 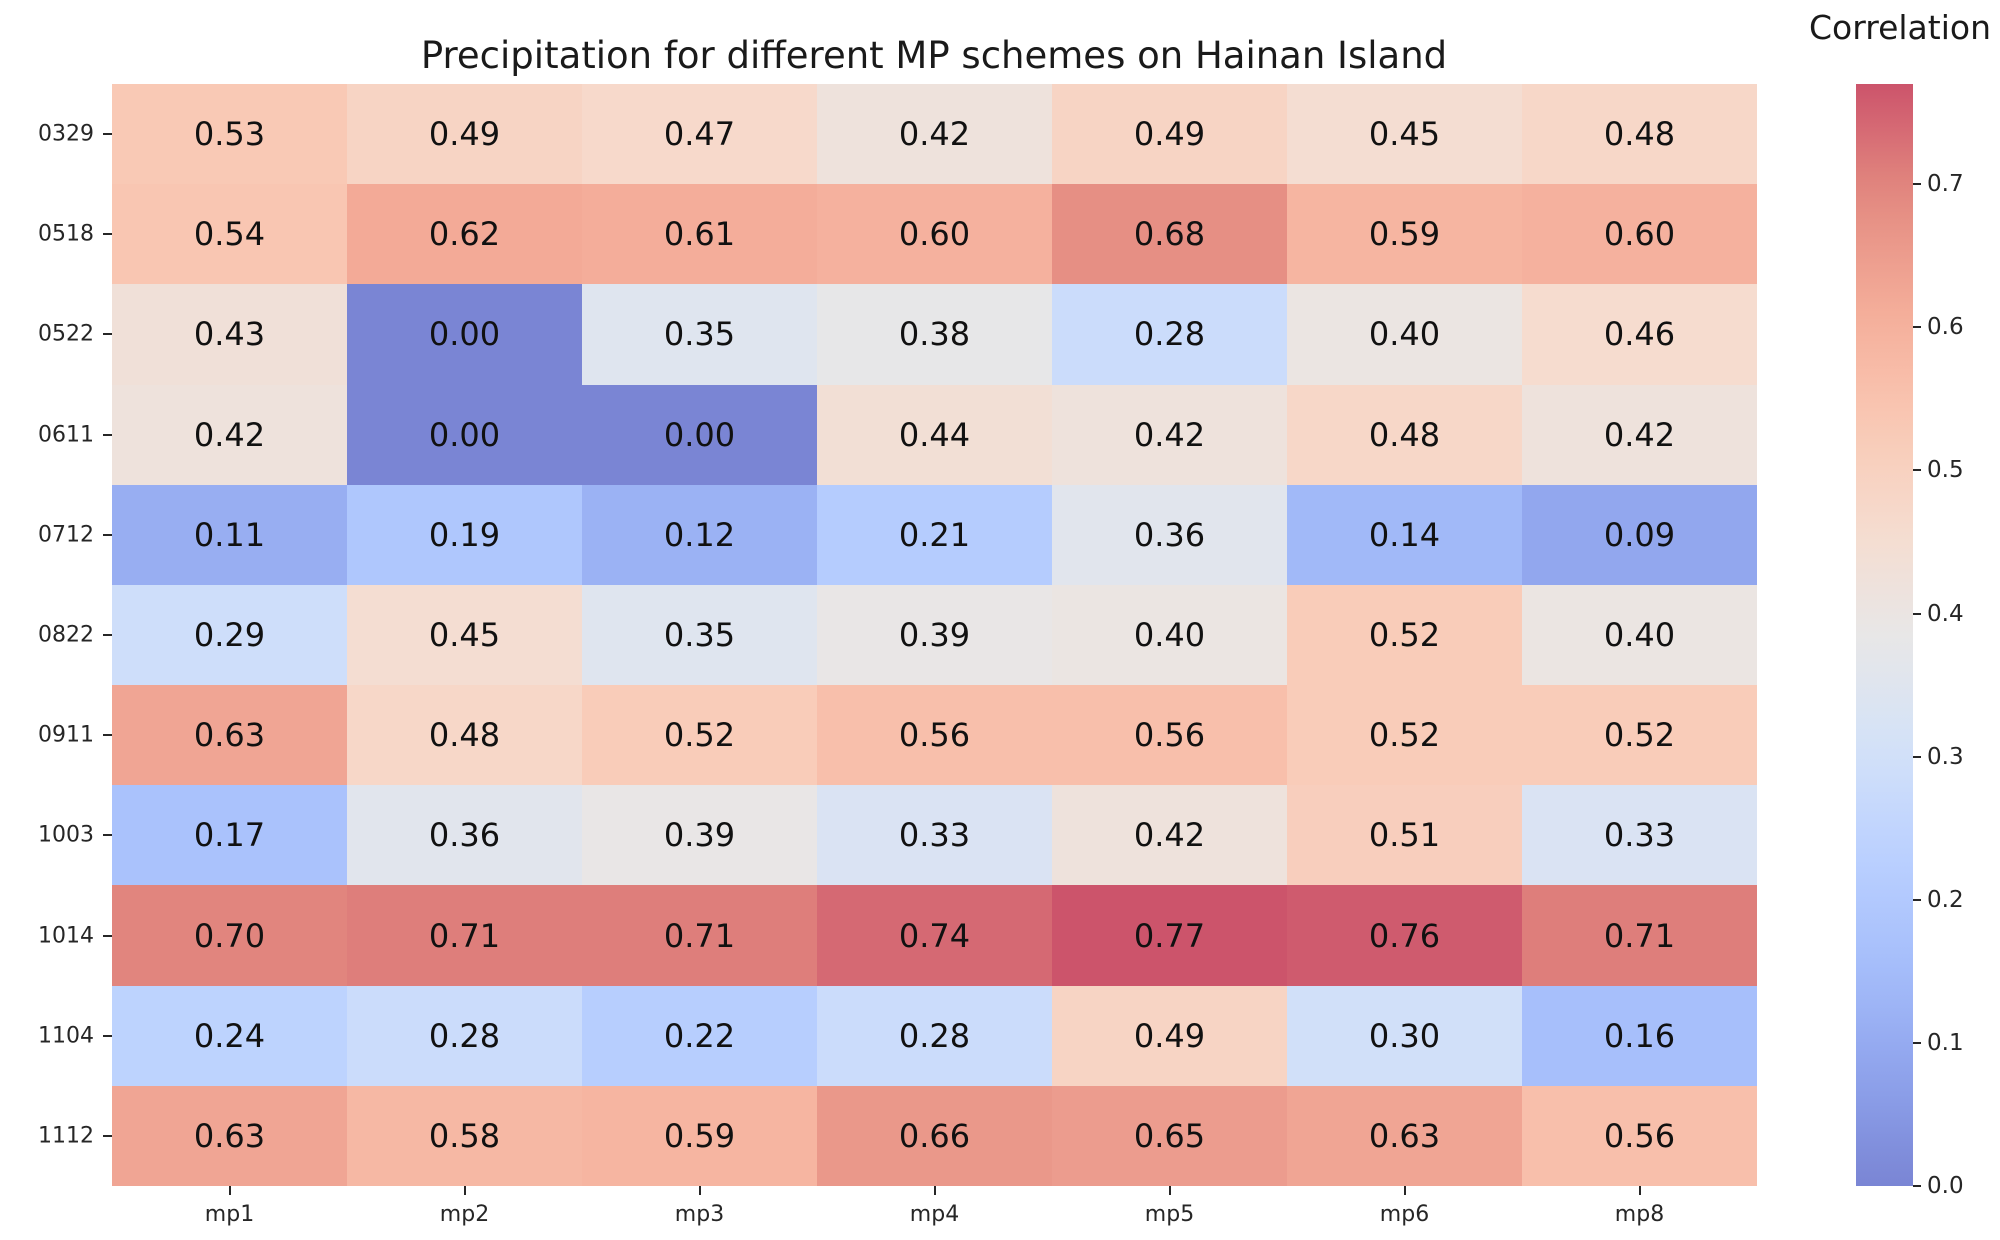 I want to click on x-tick-label: mp1, so click(x=229, y=1214).